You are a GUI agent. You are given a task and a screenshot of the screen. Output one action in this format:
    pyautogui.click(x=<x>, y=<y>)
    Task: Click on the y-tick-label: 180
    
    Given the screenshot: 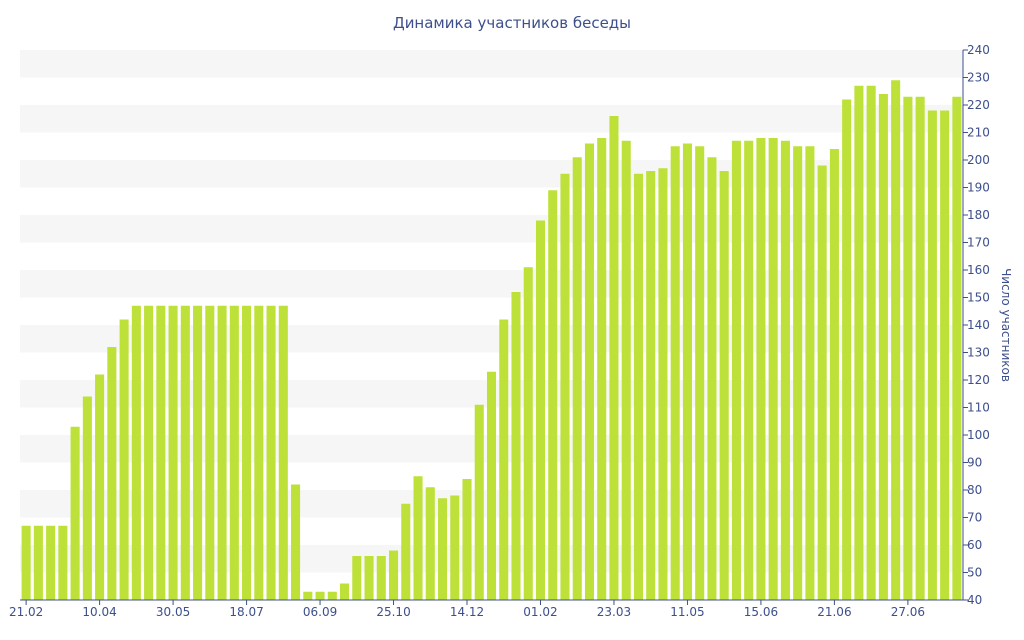 What is the action you would take?
    pyautogui.click(x=978, y=215)
    